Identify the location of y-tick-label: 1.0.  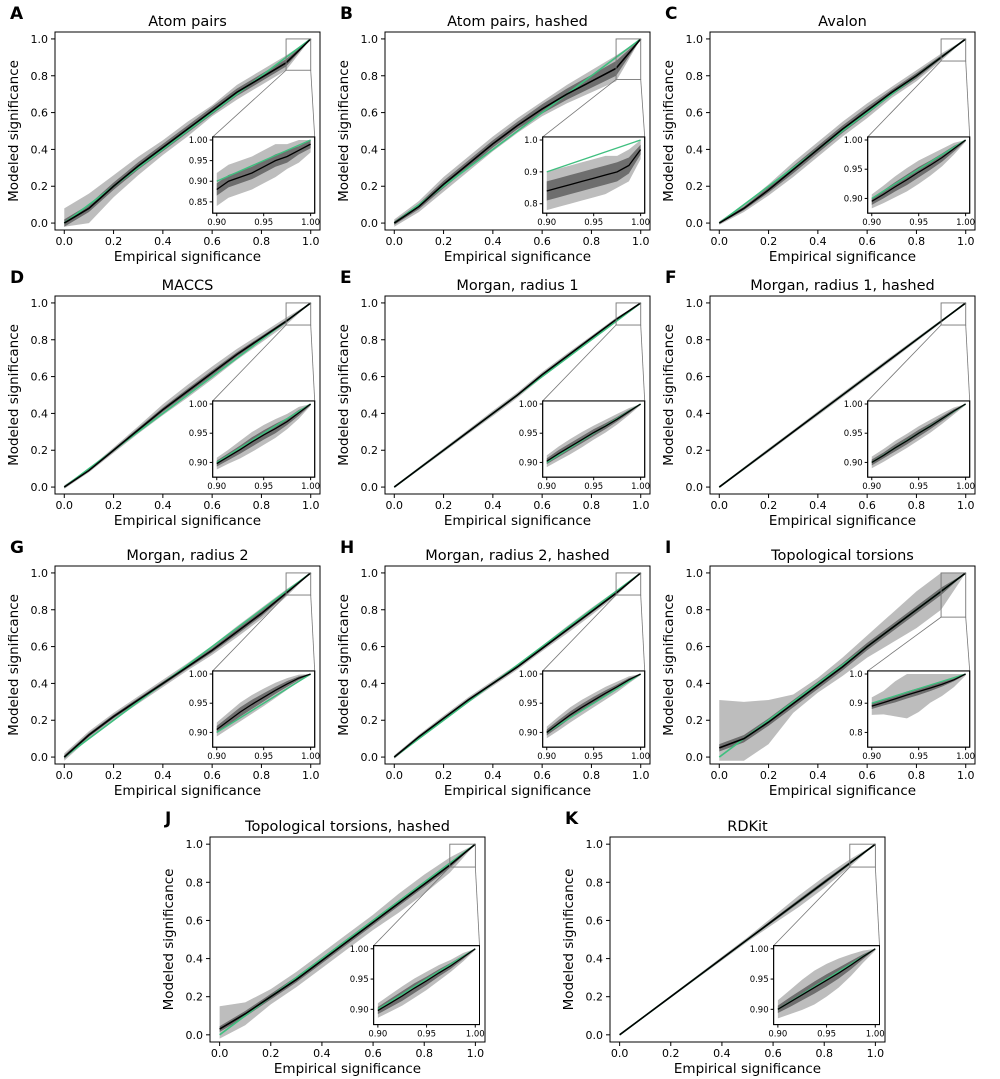
(695, 39).